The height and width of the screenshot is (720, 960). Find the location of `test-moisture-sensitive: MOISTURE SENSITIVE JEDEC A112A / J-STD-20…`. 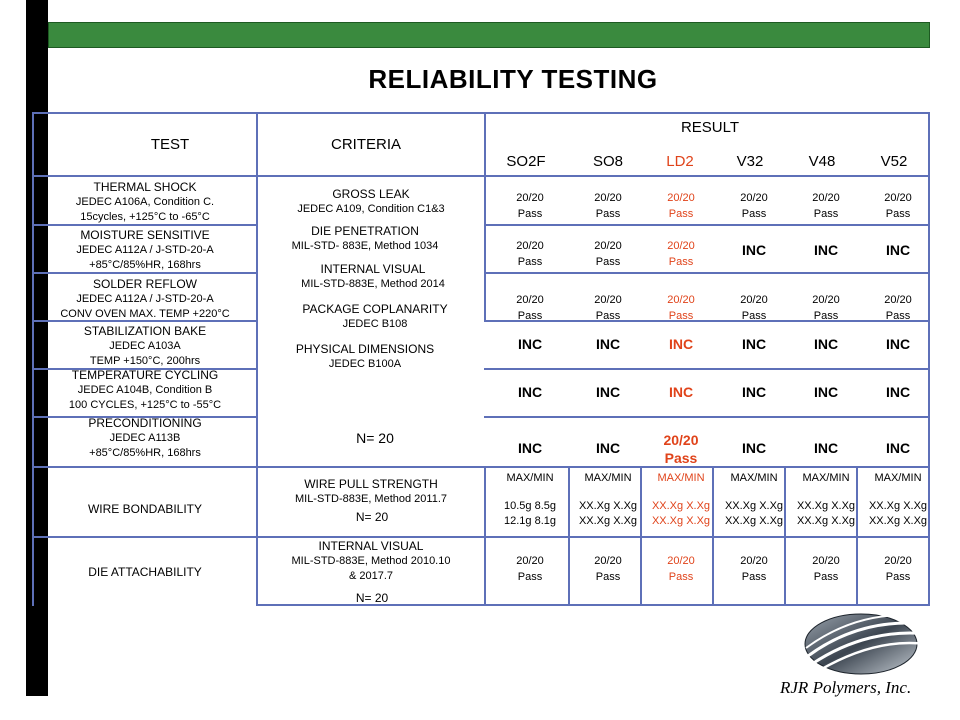

test-moisture-sensitive: MOISTURE SENSITIVE JEDEC A112A / J-STD-20… is located at coordinates (145, 249).